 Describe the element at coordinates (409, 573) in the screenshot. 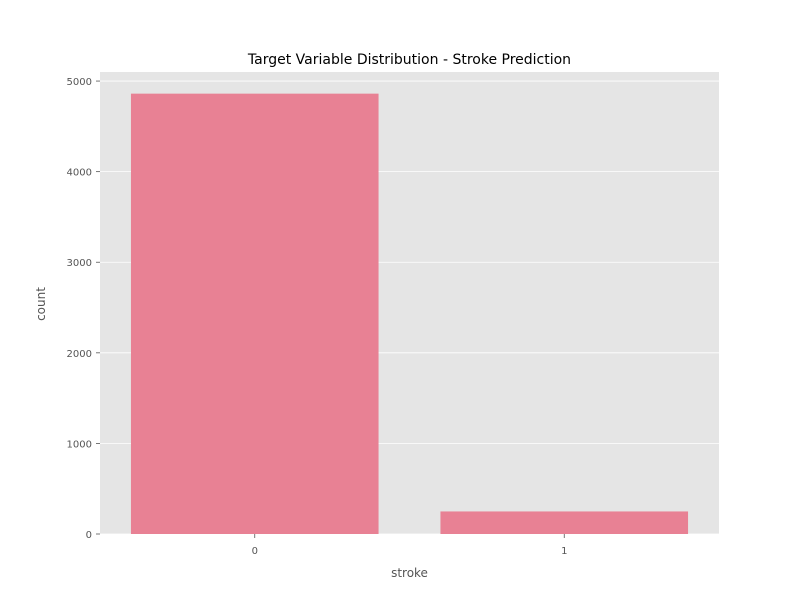

I see `x-axis-label: stroke` at that location.